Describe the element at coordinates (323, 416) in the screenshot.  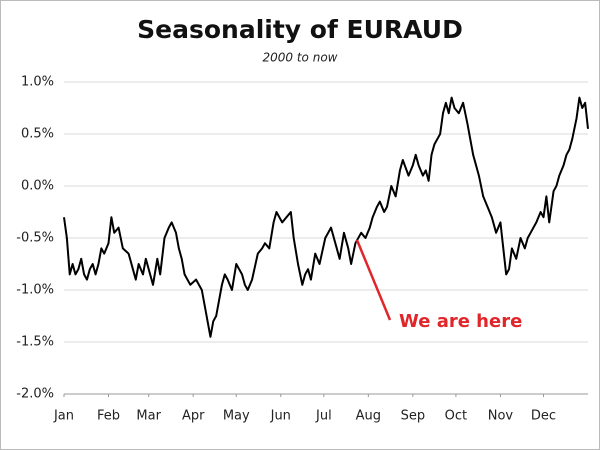
I see `x-tick-label: Jul` at that location.